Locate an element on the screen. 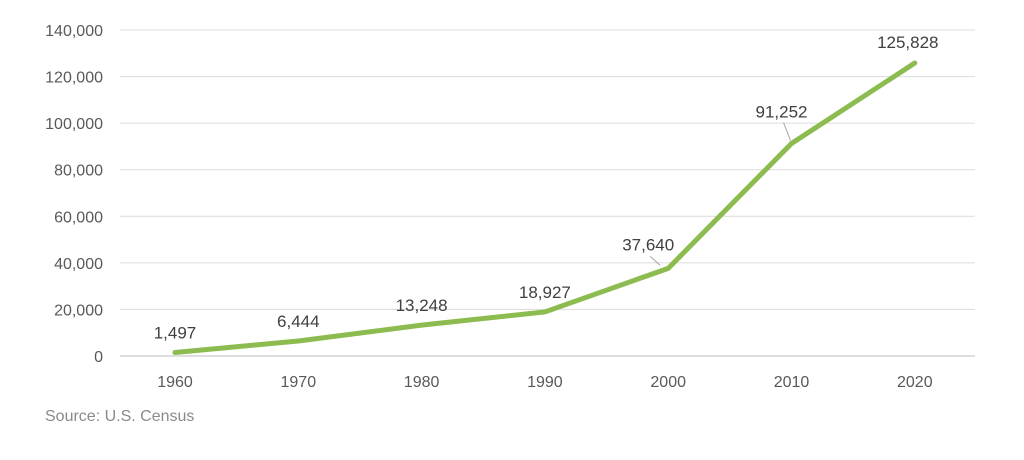  x-tick-label: 2010 is located at coordinates (792, 382).